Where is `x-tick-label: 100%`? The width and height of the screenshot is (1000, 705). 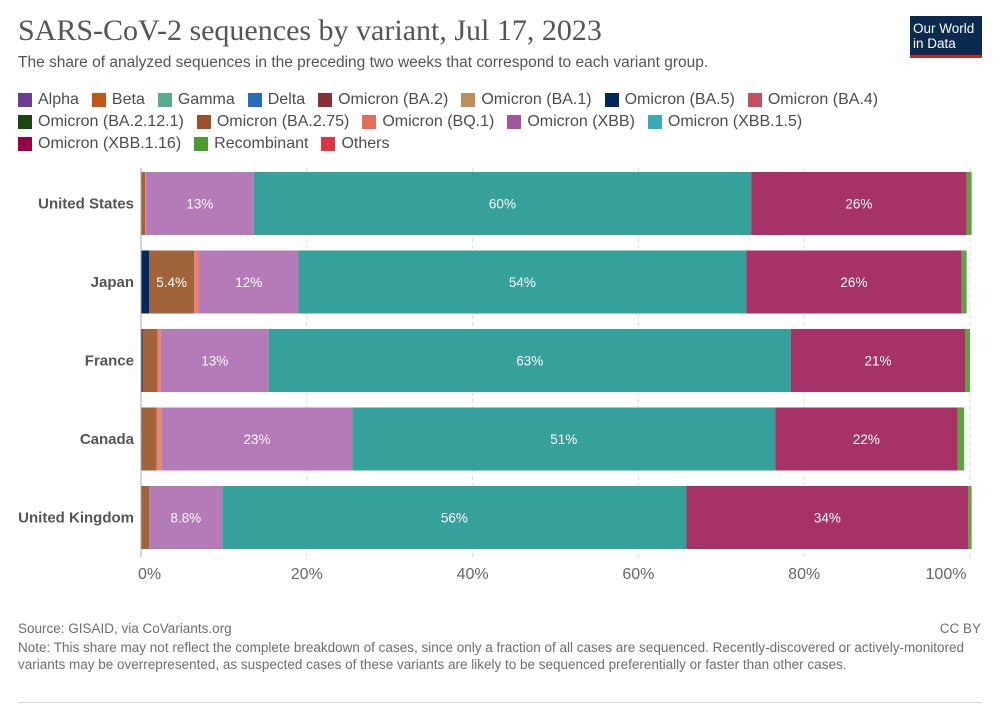 x-tick-label: 100% is located at coordinates (946, 574).